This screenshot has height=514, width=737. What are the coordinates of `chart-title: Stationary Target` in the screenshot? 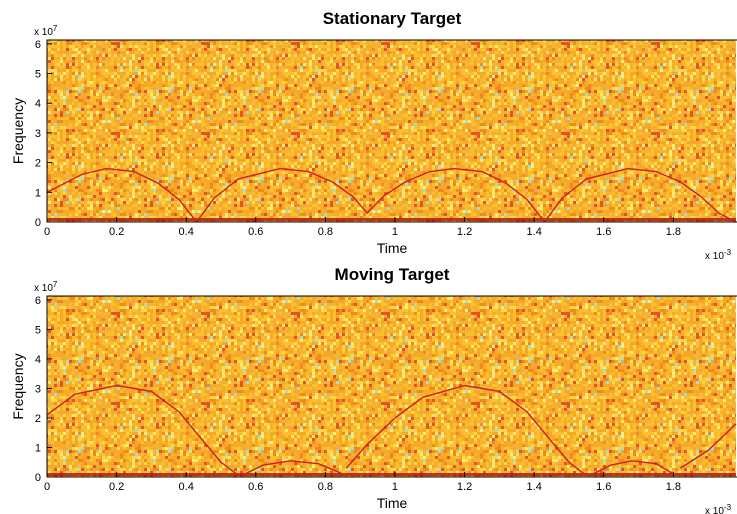 It's located at (392, 18).